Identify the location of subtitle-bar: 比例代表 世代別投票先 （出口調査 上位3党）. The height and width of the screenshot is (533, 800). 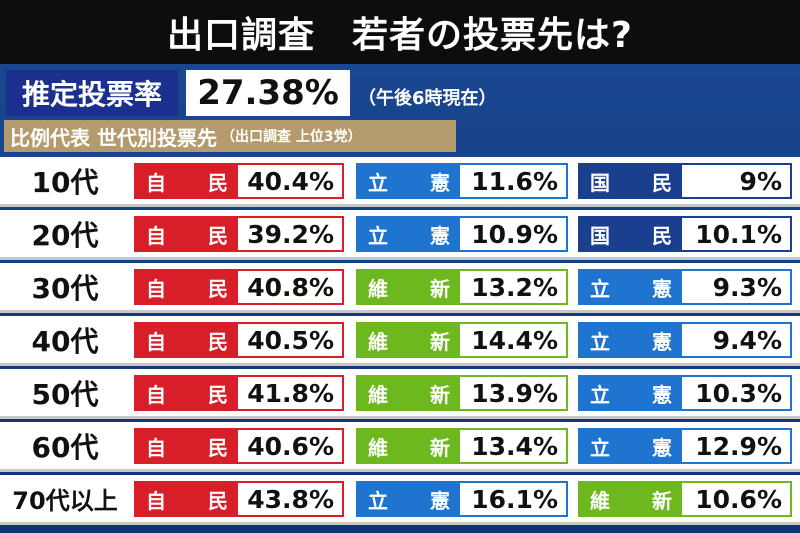
(230, 136).